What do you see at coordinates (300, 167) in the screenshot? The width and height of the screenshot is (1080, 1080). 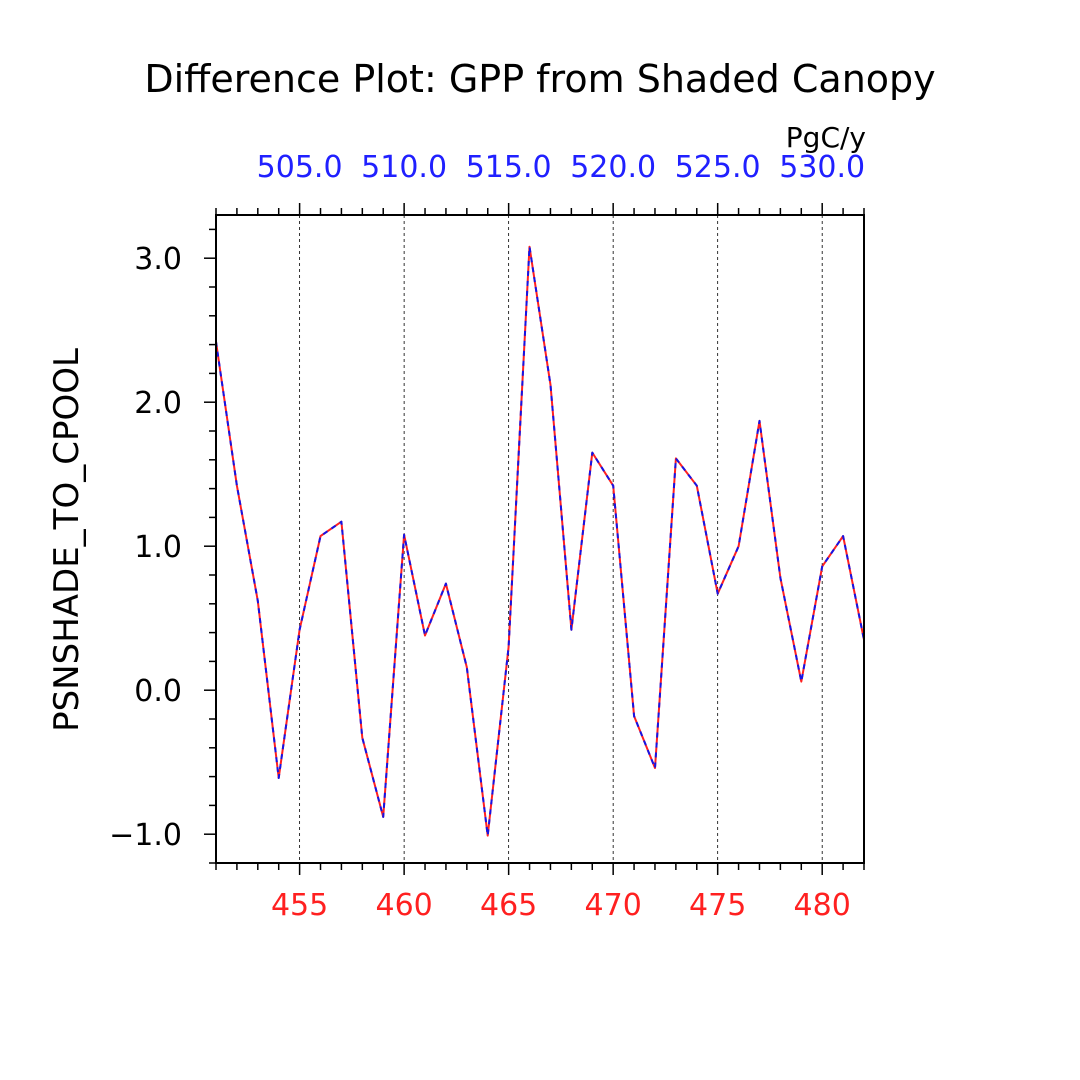 I see `top-tick-label: 505.0` at bounding box center [300, 167].